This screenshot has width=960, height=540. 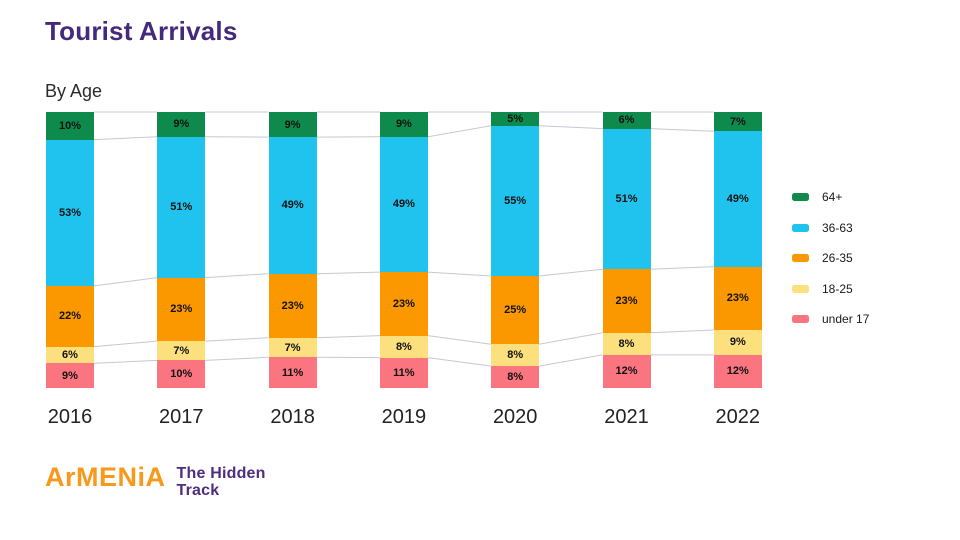 I want to click on bar-segment-value: 53%, so click(x=70, y=212).